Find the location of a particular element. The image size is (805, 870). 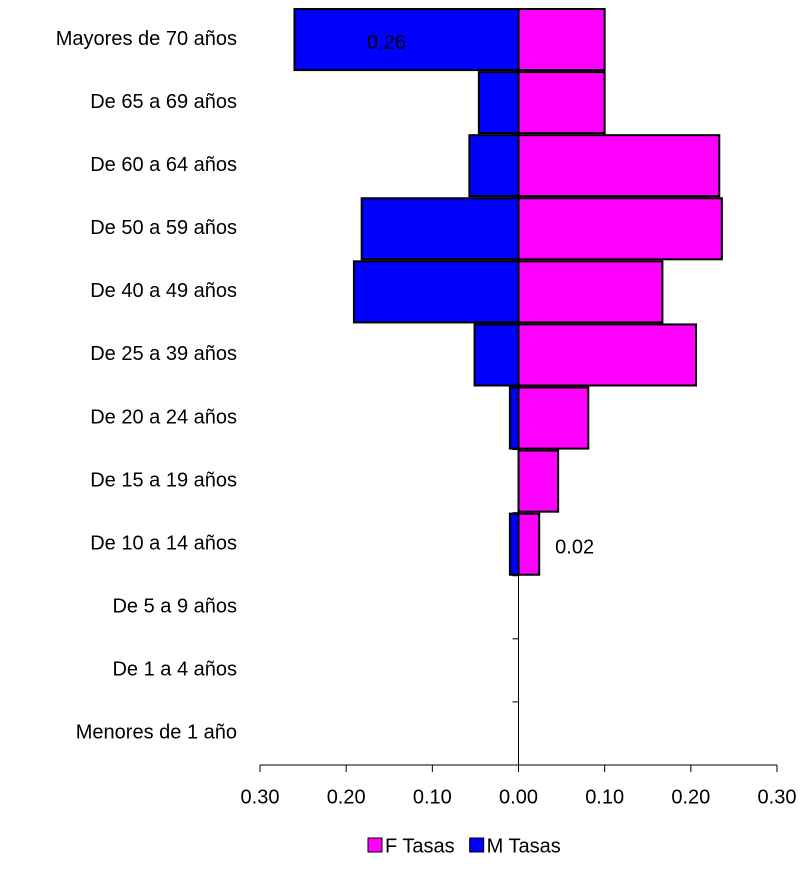

data-label: 0.26 is located at coordinates (386, 43).